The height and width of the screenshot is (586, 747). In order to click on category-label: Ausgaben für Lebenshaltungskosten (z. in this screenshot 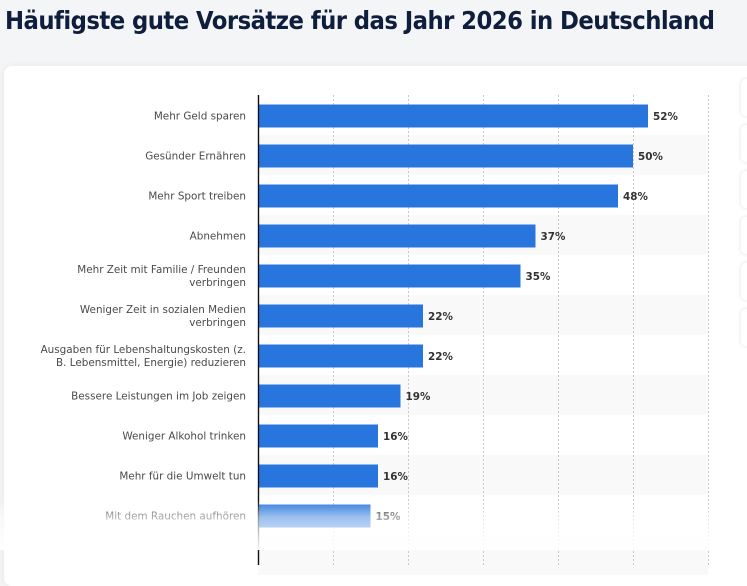, I will do `click(143, 350)`.